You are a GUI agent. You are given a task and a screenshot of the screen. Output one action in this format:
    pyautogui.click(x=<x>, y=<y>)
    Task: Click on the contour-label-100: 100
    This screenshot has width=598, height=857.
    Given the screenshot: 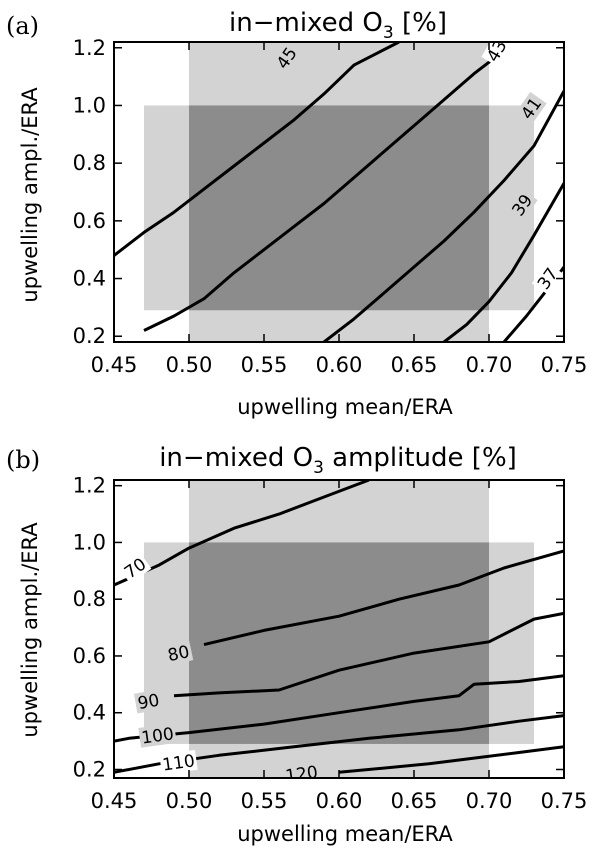 What is the action you would take?
    pyautogui.click(x=157, y=736)
    